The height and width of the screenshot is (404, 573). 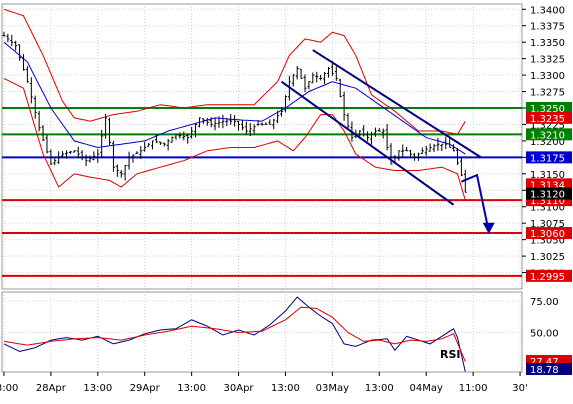 What do you see at coordinates (547, 257) in the screenshot?
I see `price-tick-label: 1.3025` at bounding box center [547, 257].